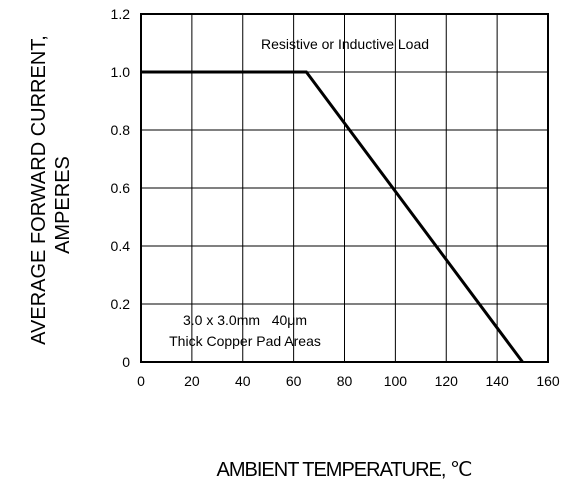  I want to click on y-axis-title-line1: AVERAGE FORWARD CURRENT,, so click(39, 190).